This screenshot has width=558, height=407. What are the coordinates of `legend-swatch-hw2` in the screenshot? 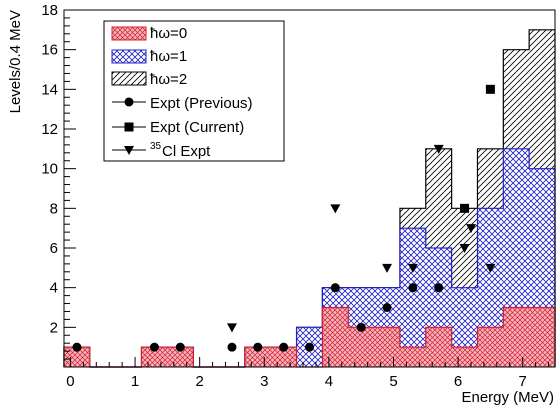 It's located at (129, 78).